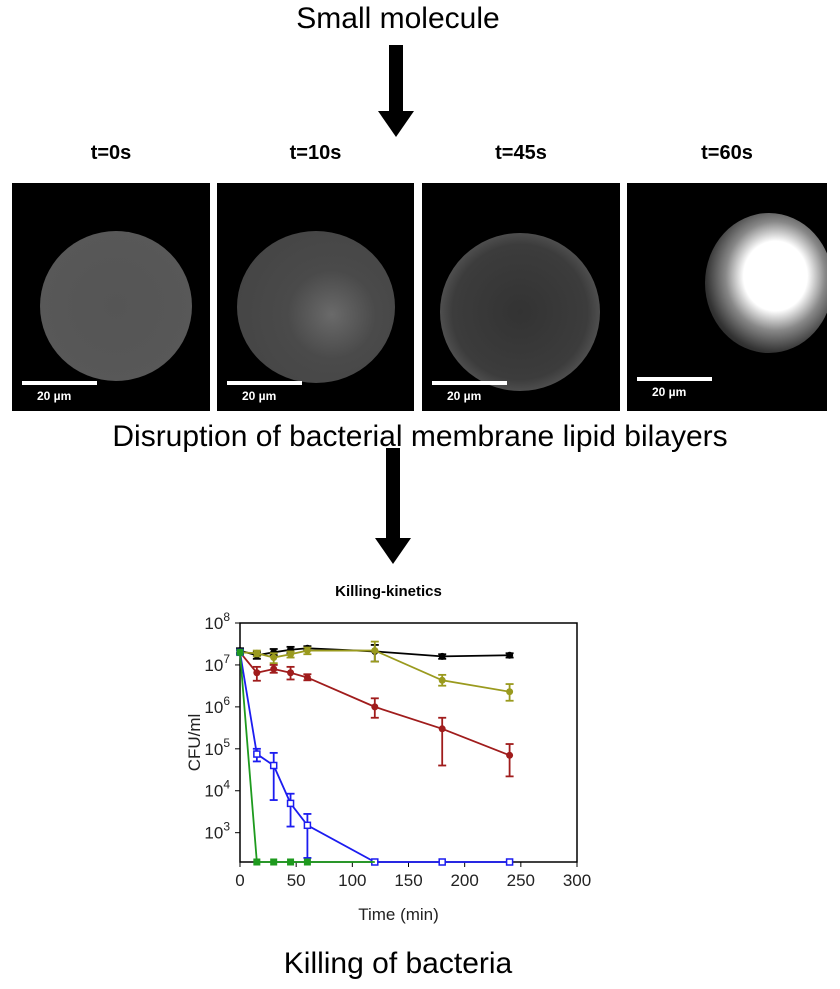  Describe the element at coordinates (521, 880) in the screenshot. I see `x-tick-label: 250` at that location.